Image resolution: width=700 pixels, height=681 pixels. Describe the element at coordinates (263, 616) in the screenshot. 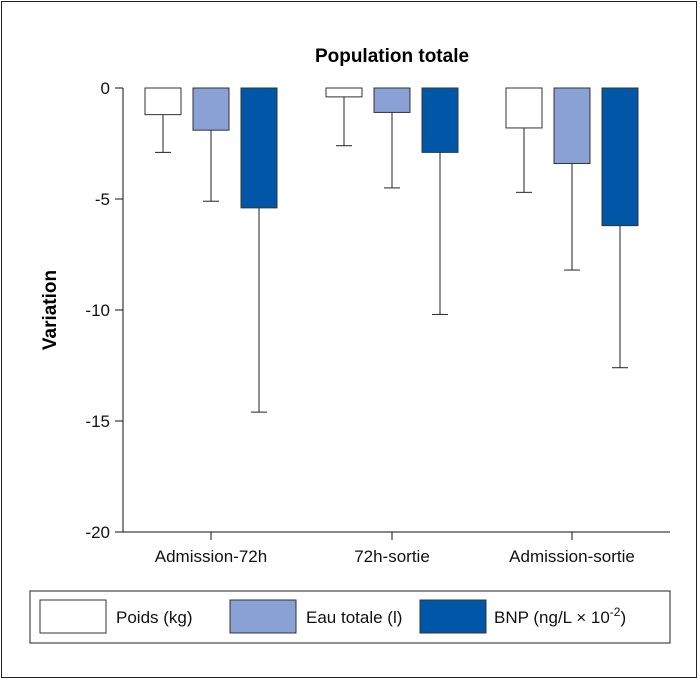

I see `legend-swatch-eau-totale` at that location.